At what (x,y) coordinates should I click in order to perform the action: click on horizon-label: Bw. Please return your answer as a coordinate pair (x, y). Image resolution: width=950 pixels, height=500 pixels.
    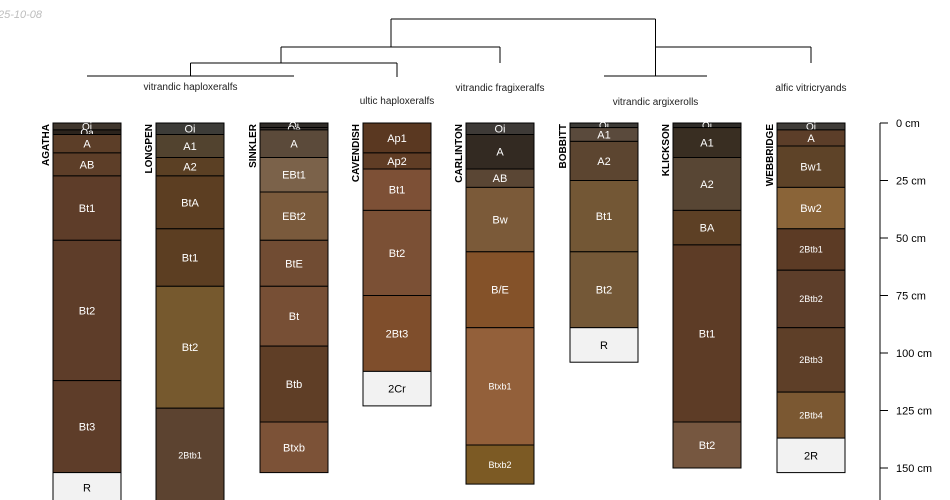
    Looking at the image, I should click on (499, 221).